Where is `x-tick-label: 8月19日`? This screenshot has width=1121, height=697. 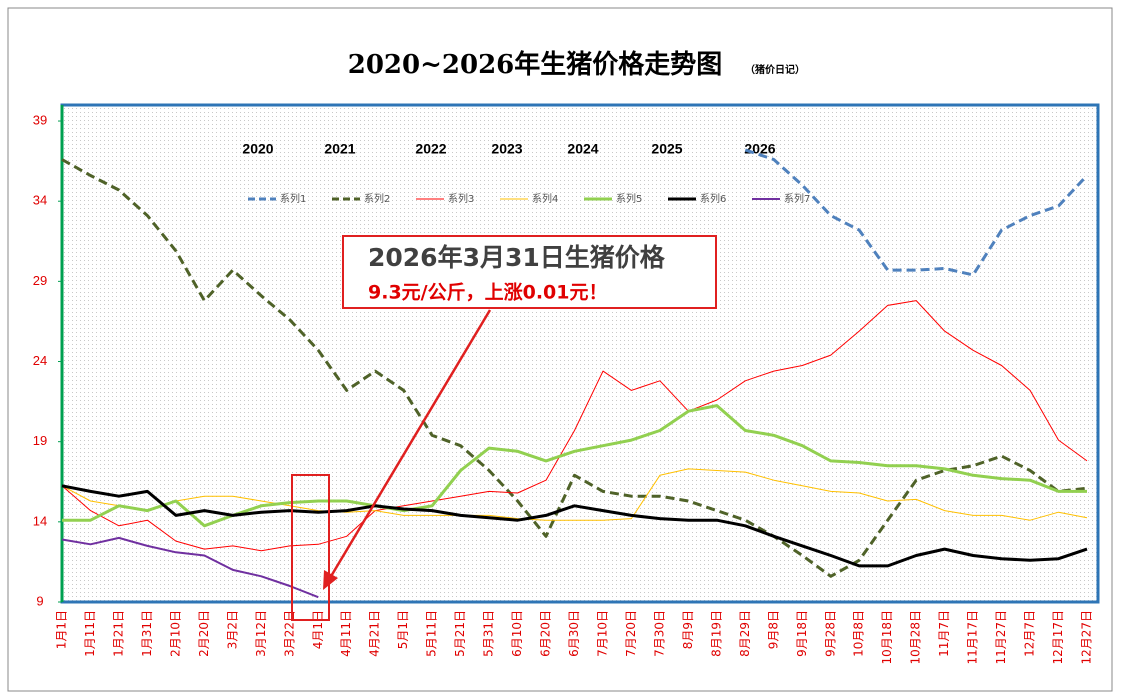 x-tick-label: 8月19日 is located at coordinates (716, 633).